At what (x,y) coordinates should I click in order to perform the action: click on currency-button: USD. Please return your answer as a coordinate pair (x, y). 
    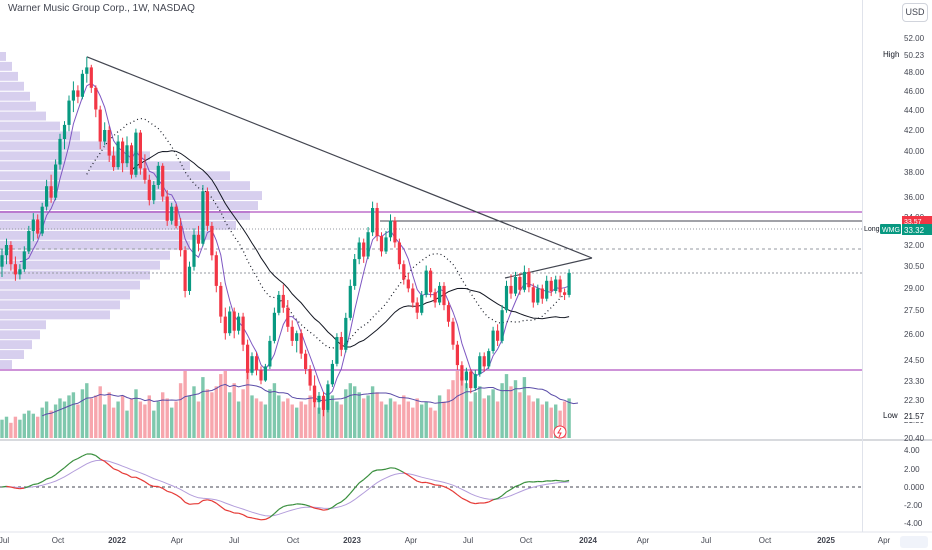
    Looking at the image, I should click on (915, 12).